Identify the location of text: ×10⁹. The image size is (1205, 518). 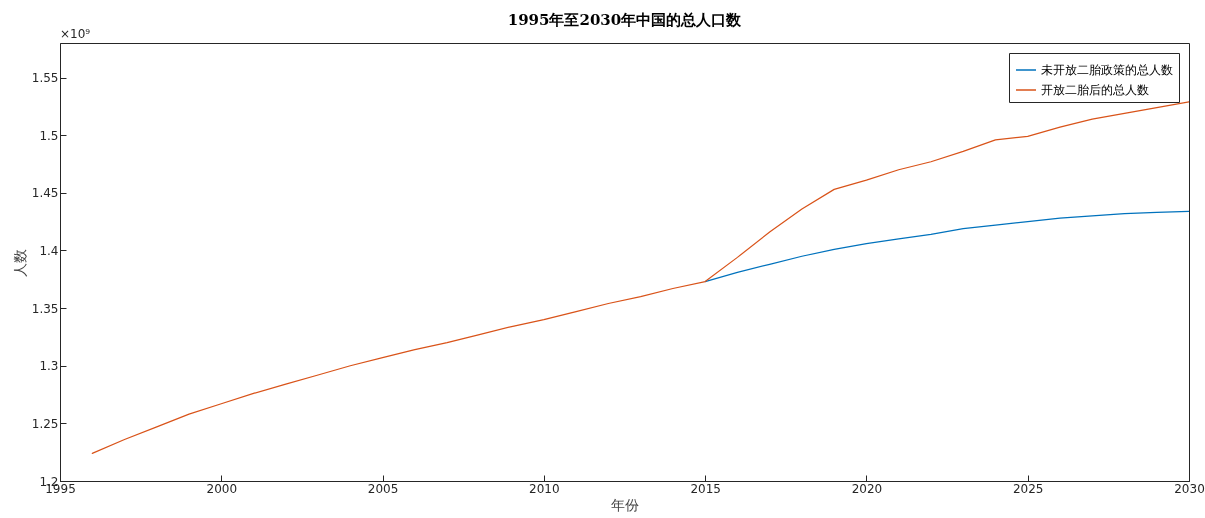
(75, 34).